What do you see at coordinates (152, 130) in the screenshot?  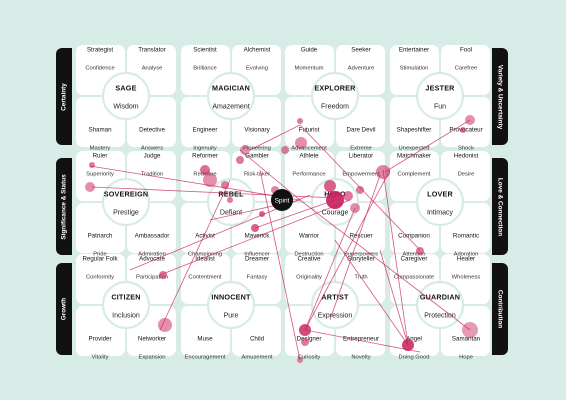 I see `sub-archetype-role: Detective` at bounding box center [152, 130].